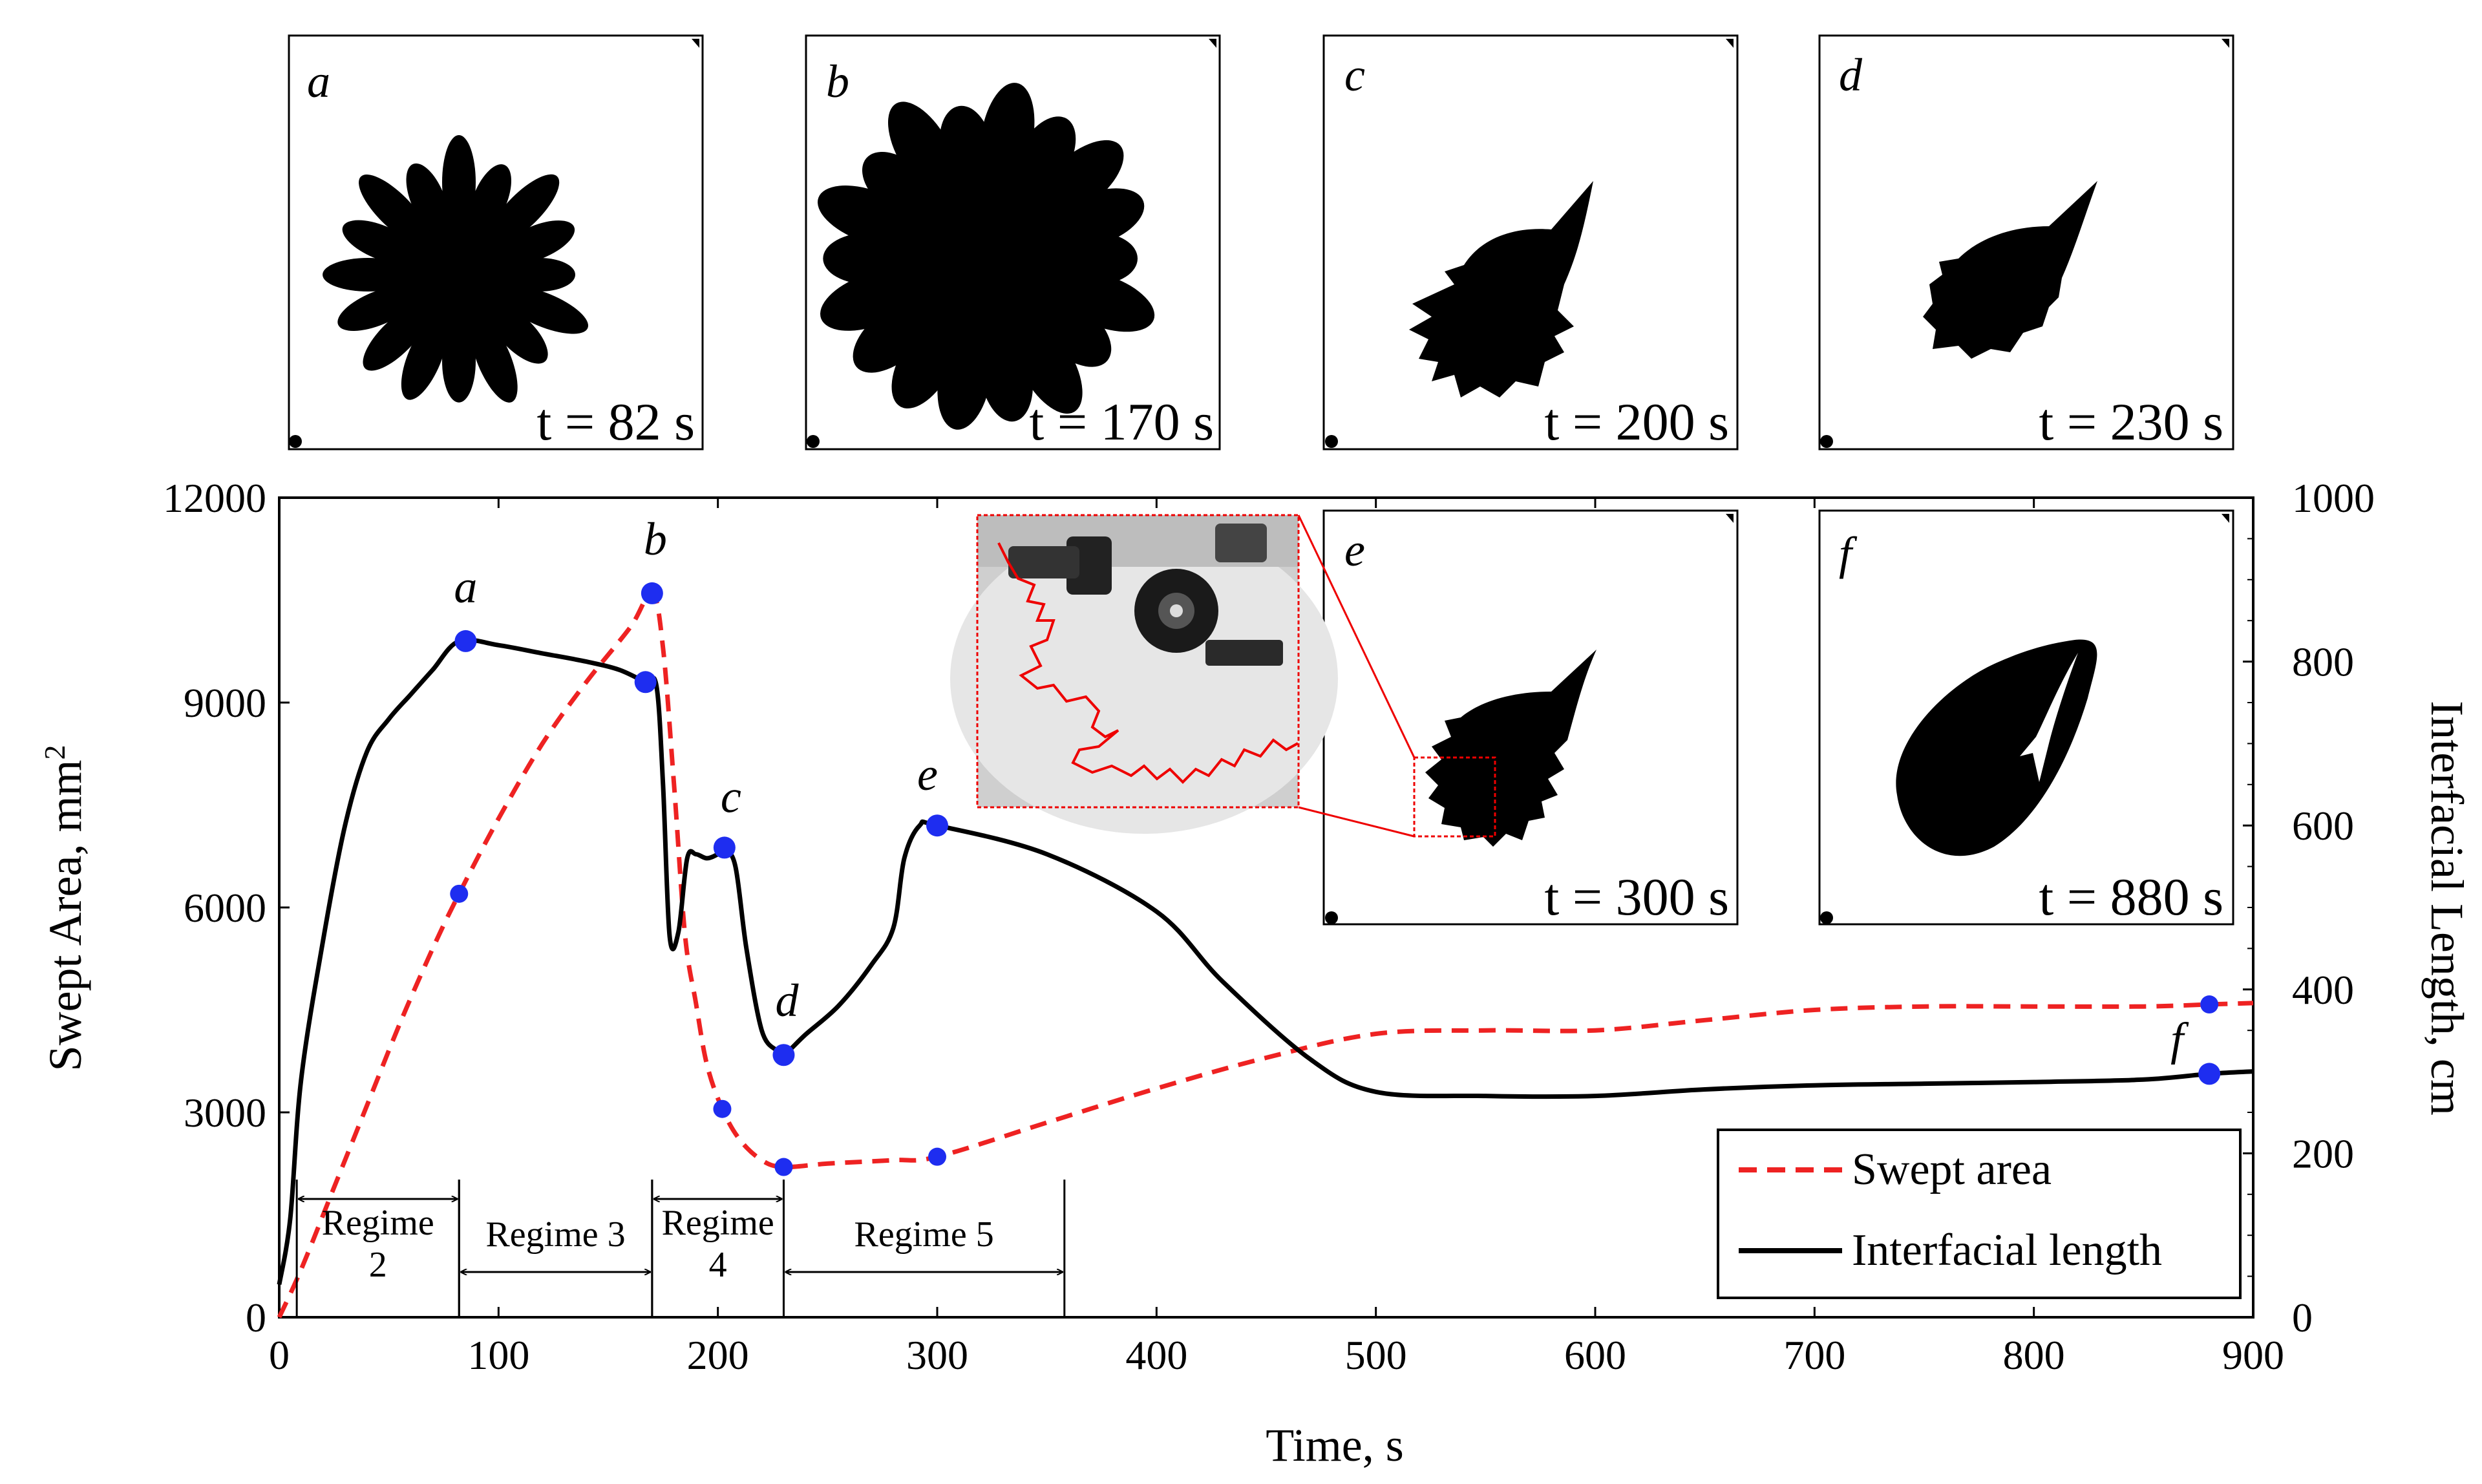 The height and width of the screenshot is (1484, 2482). Describe the element at coordinates (2323, 662) in the screenshot. I see `y2-tick-label: 800` at that location.